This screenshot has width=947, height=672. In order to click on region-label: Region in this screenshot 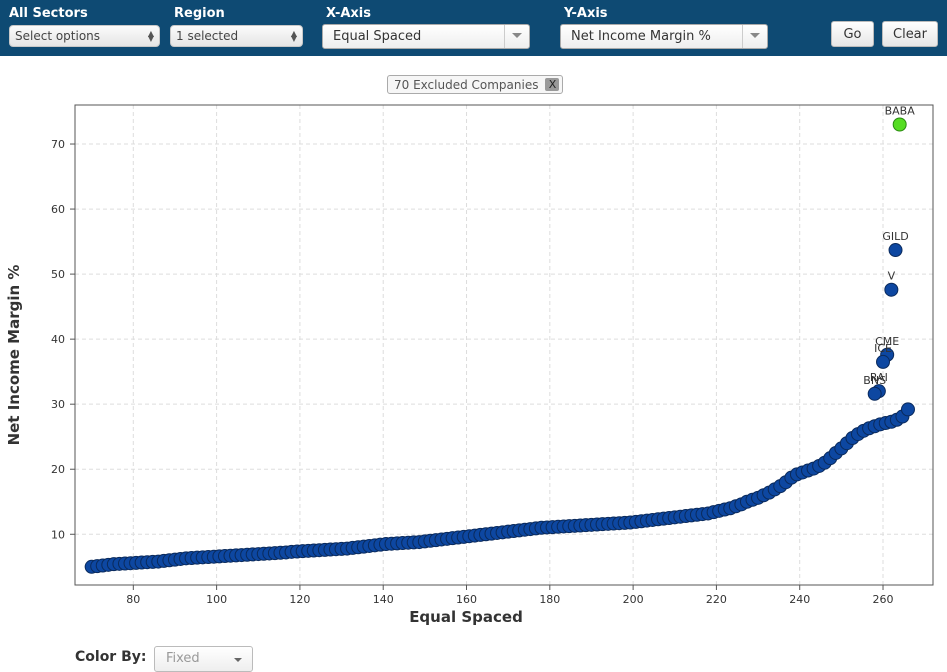, I will do `click(199, 13)`.